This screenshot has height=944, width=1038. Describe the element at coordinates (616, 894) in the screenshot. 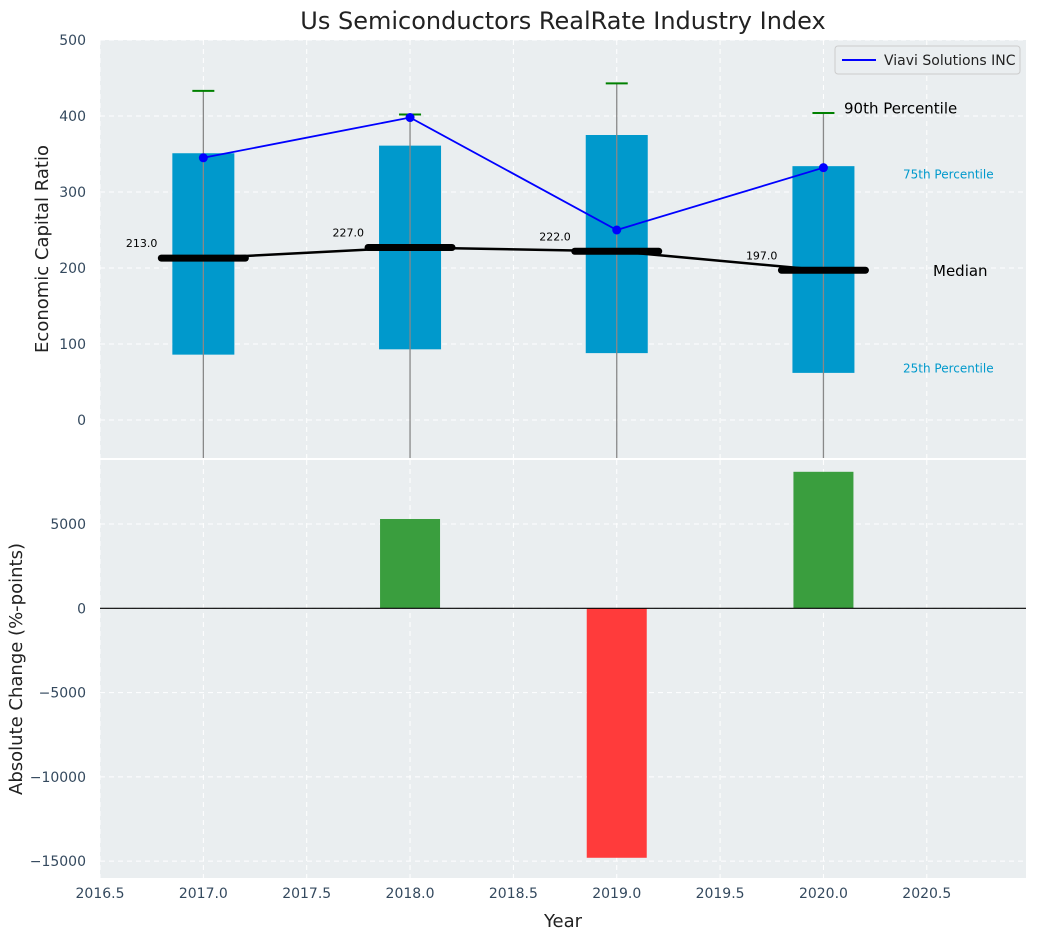

I see `x-tick-label: 2019.0` at that location.